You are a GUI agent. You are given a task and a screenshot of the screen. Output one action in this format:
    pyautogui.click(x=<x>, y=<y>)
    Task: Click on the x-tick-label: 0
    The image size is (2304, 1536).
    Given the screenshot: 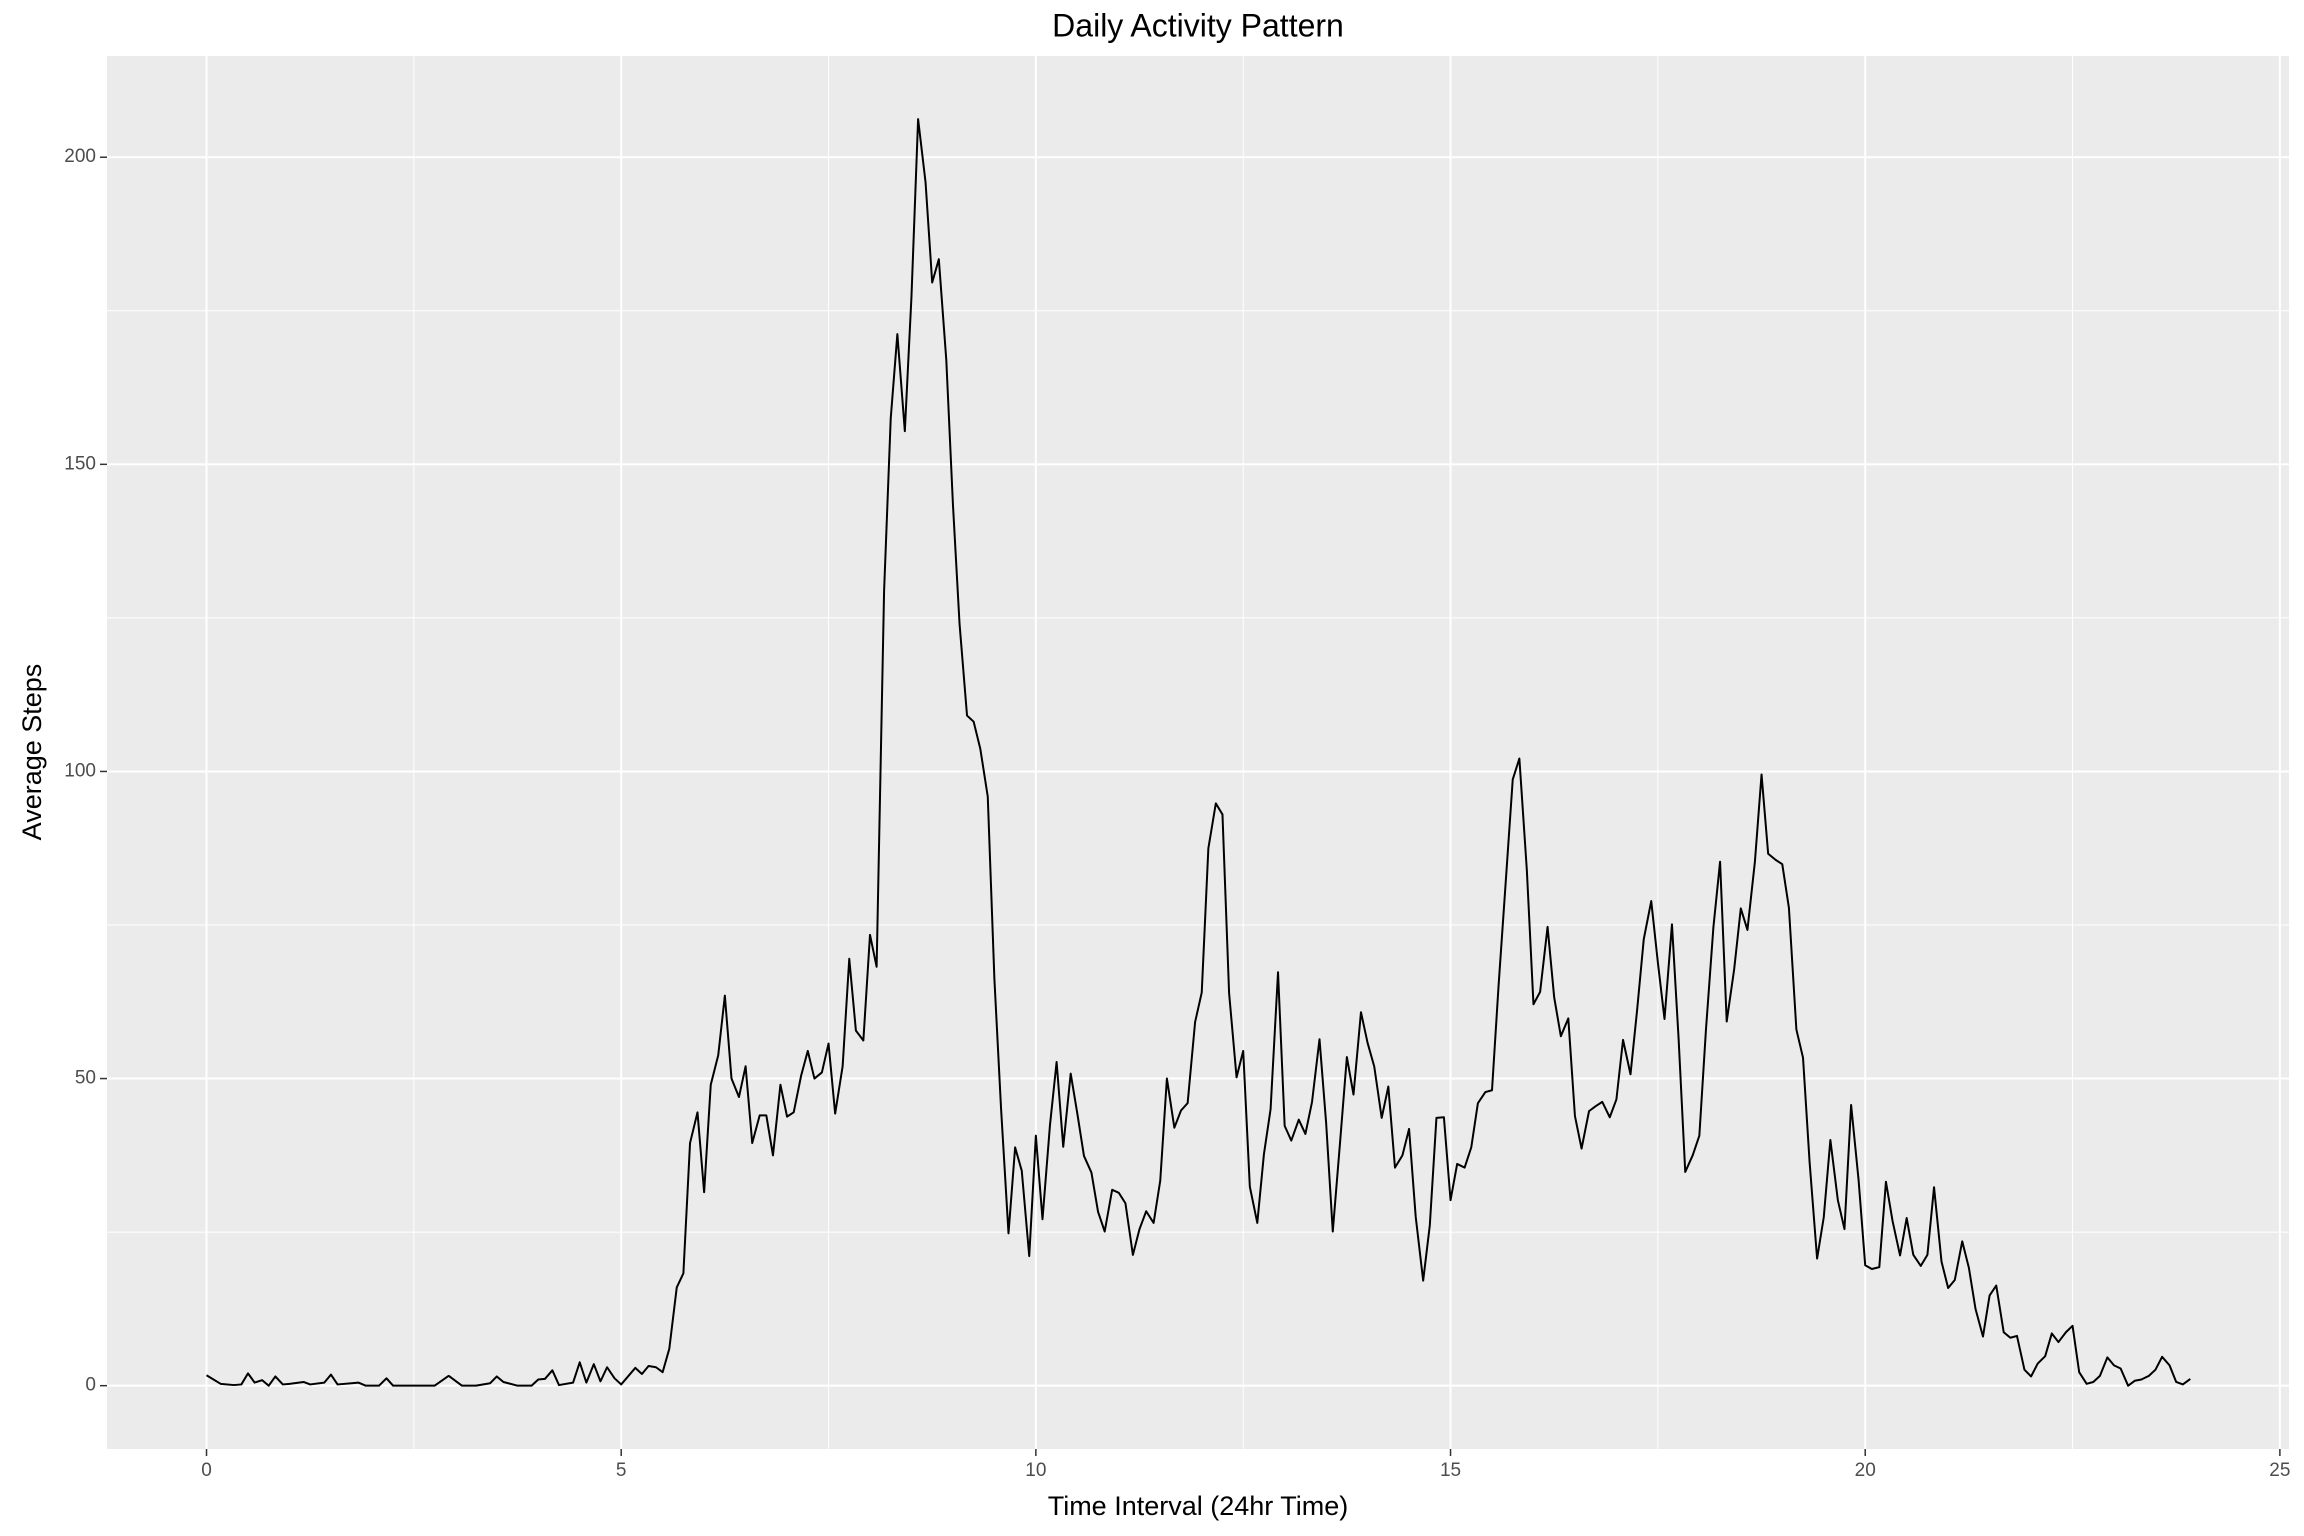 What is the action you would take?
    pyautogui.click(x=206, y=1470)
    